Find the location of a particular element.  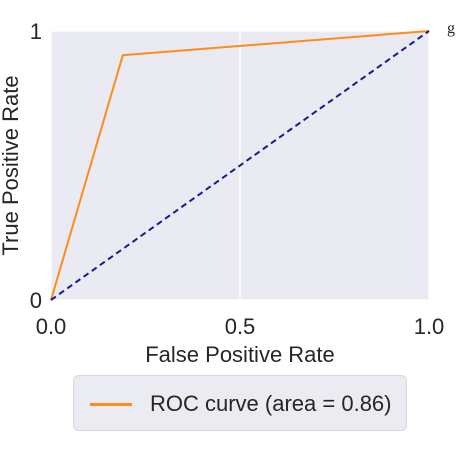

x-tick-label: 1.0 is located at coordinates (429, 326).